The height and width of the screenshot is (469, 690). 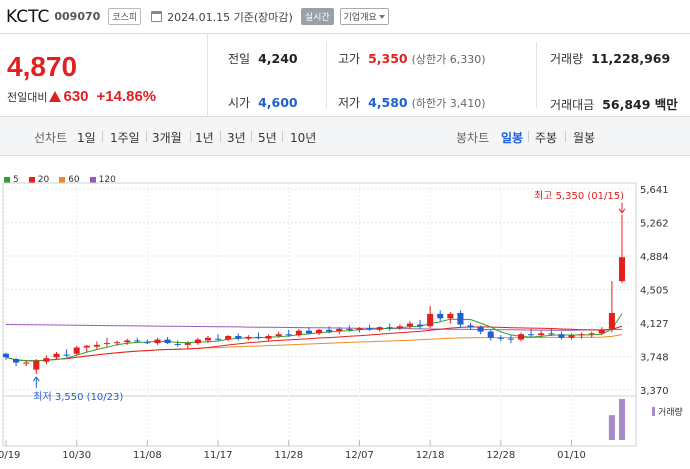 What do you see at coordinates (51, 138) in the screenshot?
I see `line-chart-label: 선차트` at bounding box center [51, 138].